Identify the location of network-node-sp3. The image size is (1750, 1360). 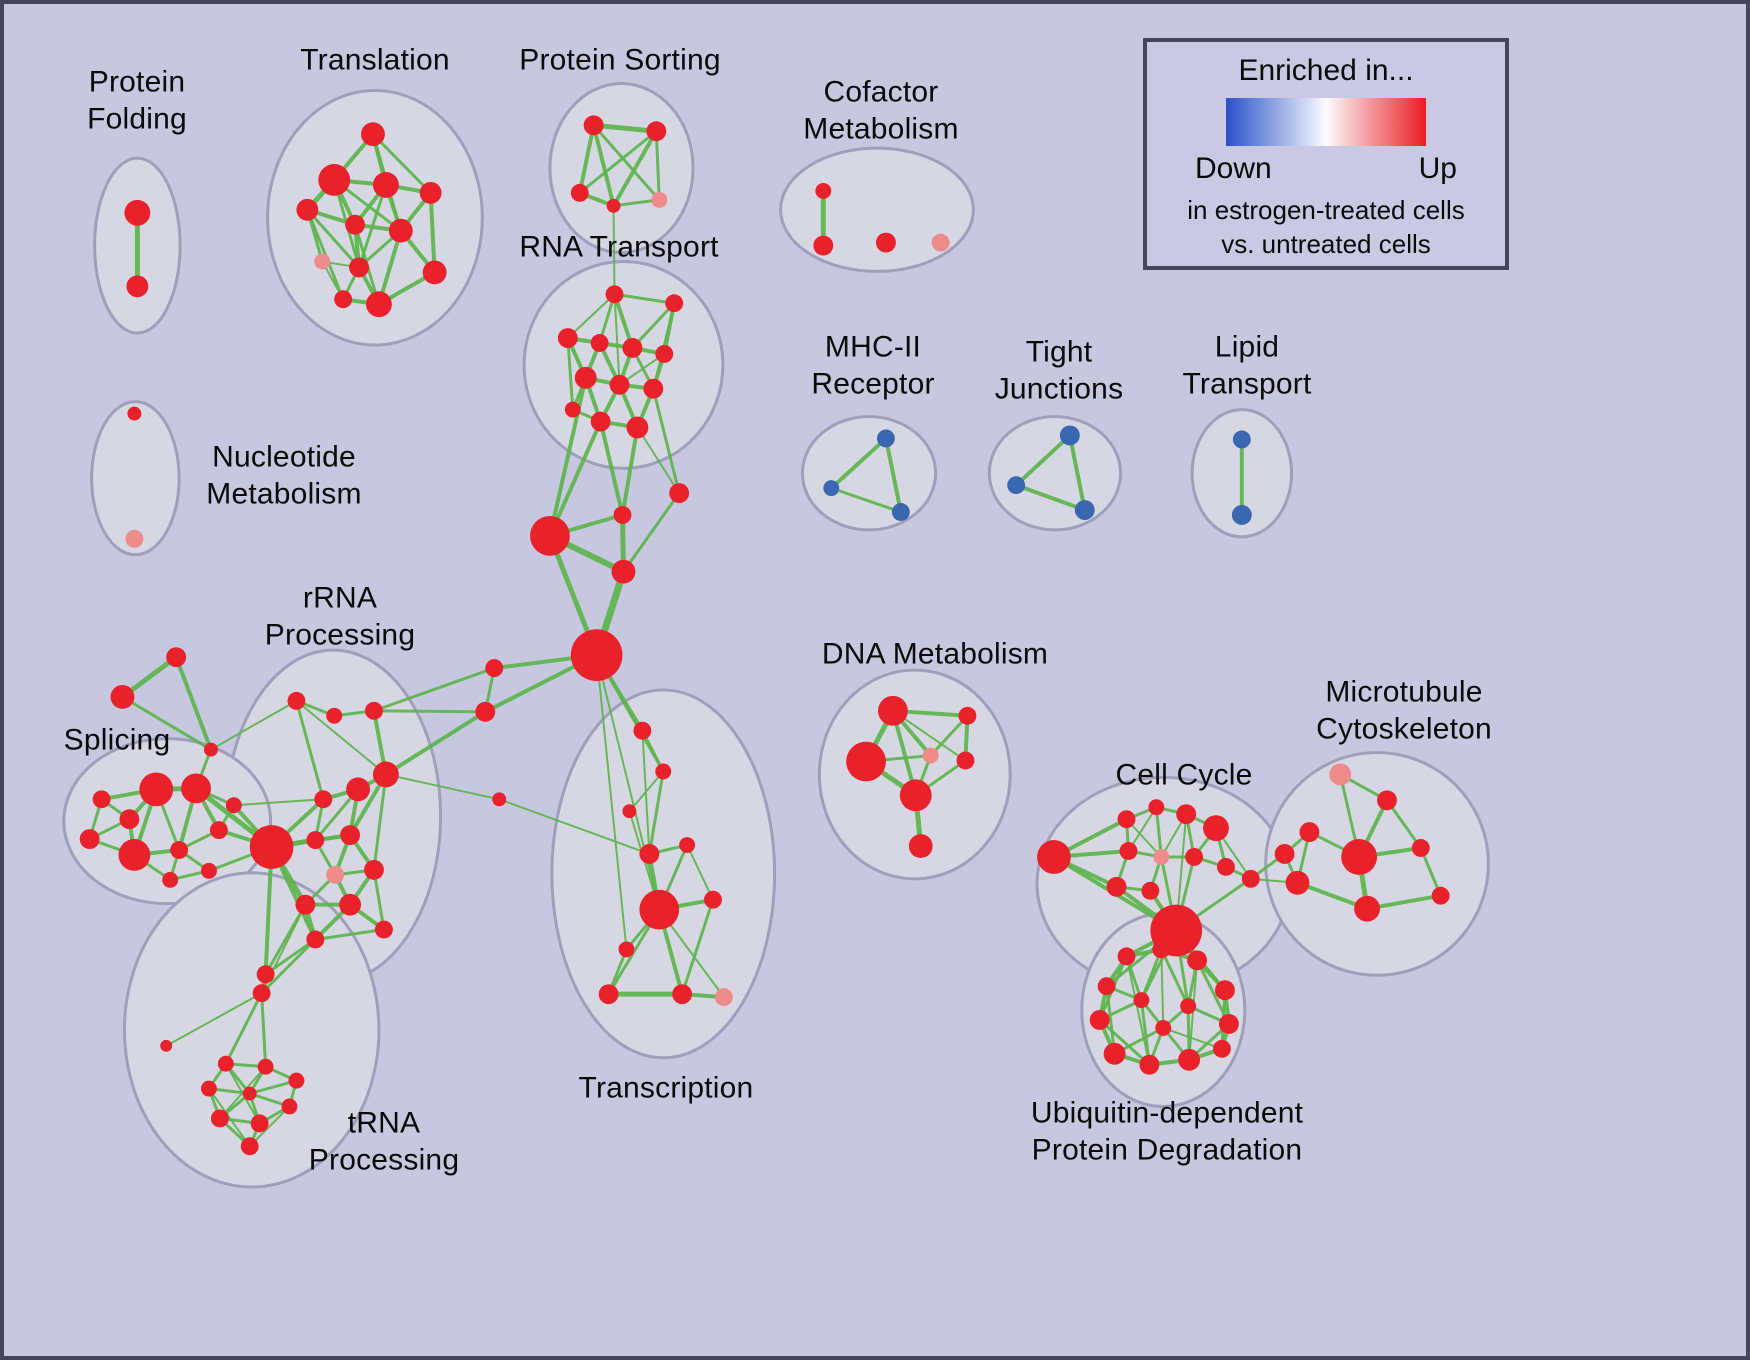
(101, 799).